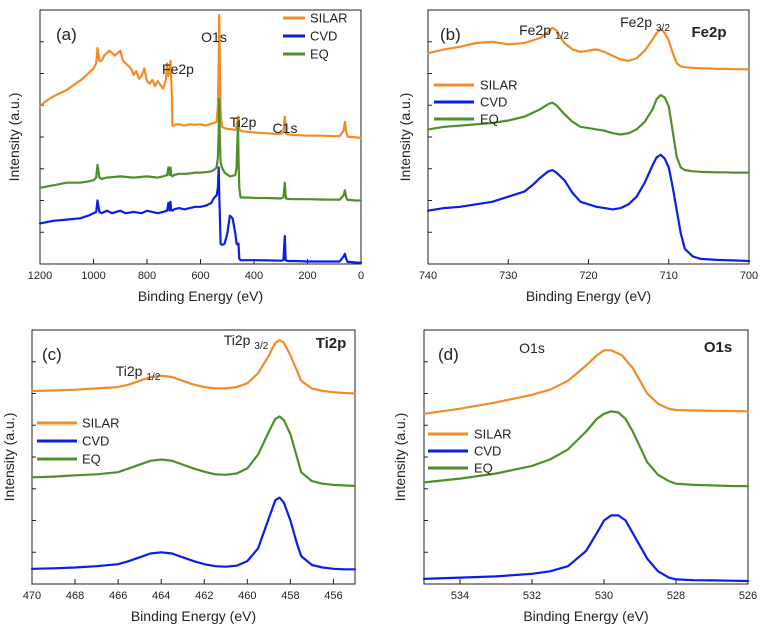 The height and width of the screenshot is (639, 766). I want to click on panel-b-series-eq, so click(588, 134).